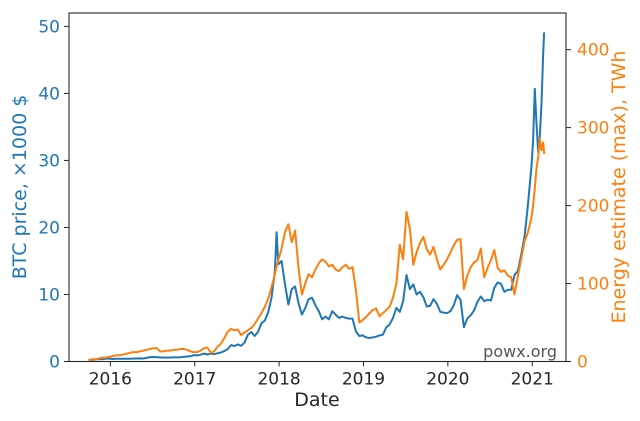 The height and width of the screenshot is (421, 640). I want to click on y-left-tick-label: 40, so click(49, 94).